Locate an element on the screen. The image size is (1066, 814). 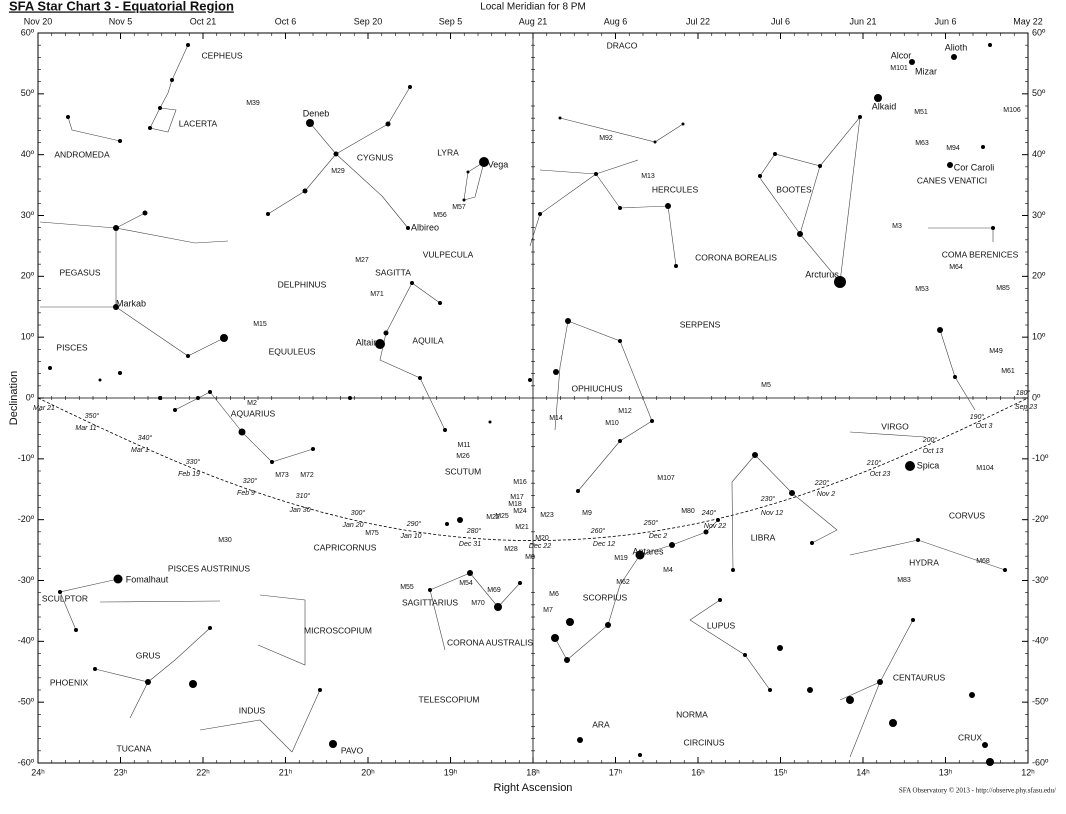
deep-sky-label: M55 is located at coordinates (407, 587).